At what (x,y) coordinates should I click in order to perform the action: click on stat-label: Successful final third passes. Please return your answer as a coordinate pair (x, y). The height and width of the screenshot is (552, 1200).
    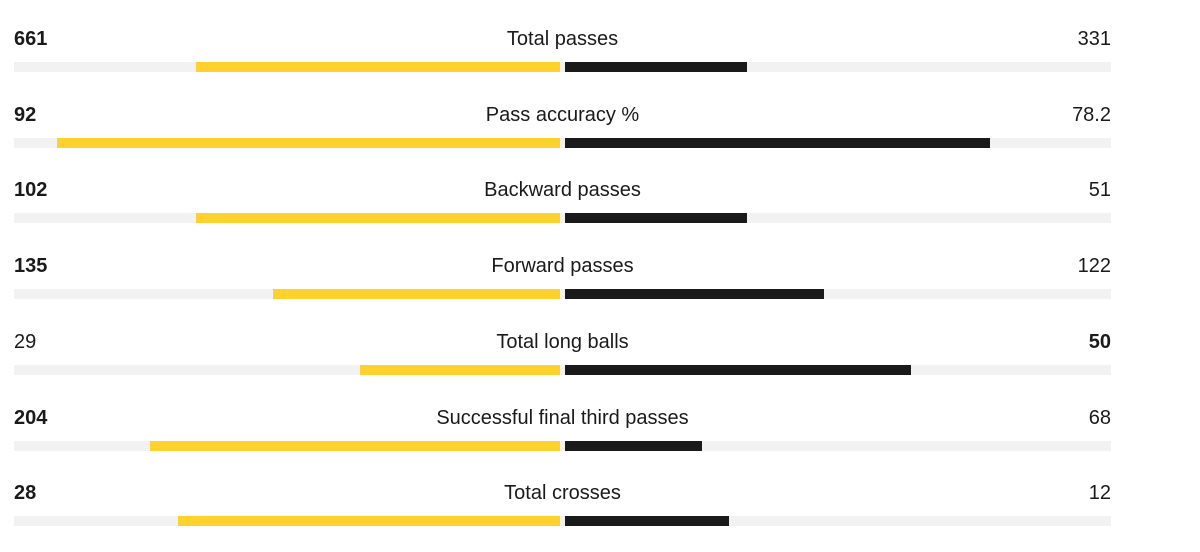
    Looking at the image, I should click on (562, 418).